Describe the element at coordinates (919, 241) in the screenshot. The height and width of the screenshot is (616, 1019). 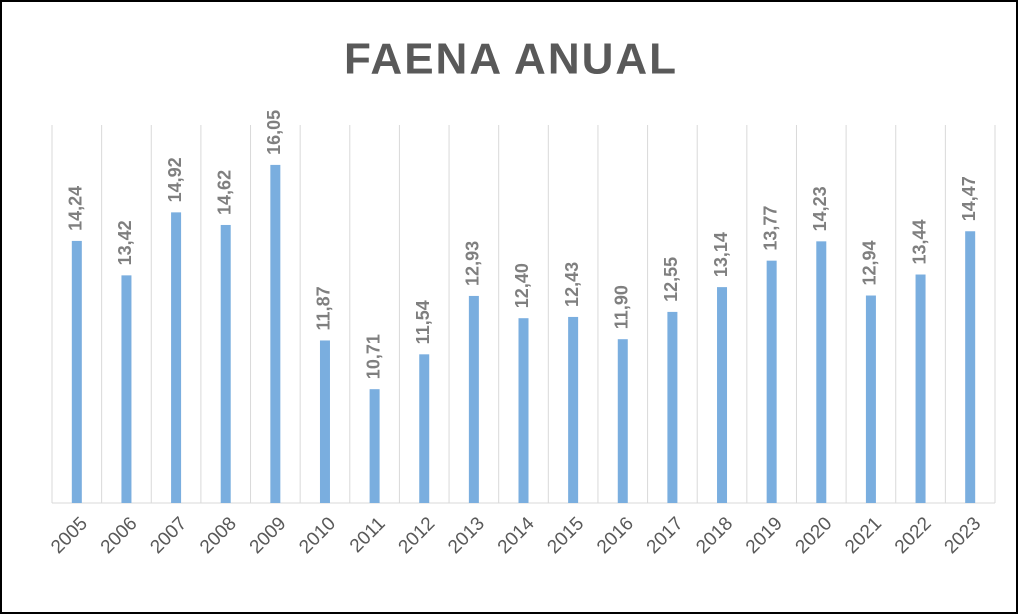
I see `data-label: 13,44` at that location.